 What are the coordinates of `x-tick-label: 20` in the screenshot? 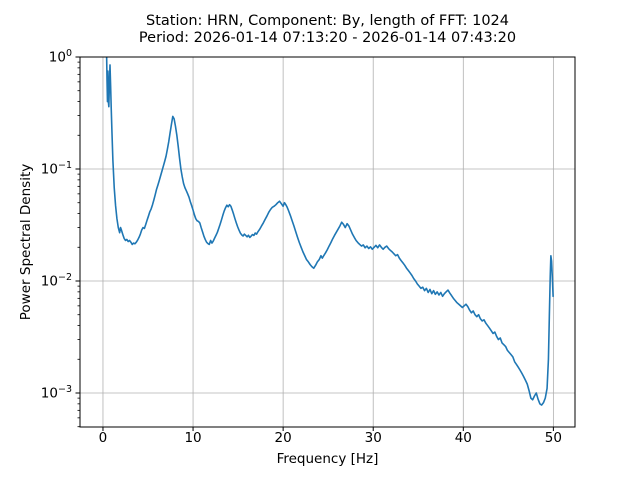 It's located at (283, 438).